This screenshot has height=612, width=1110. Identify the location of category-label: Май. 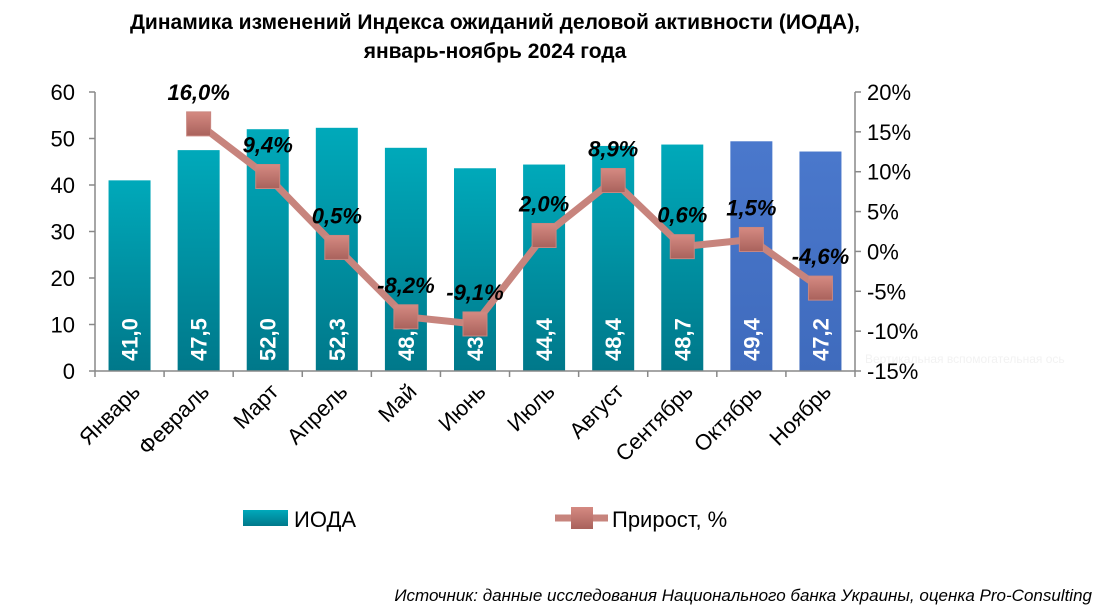
(397, 403).